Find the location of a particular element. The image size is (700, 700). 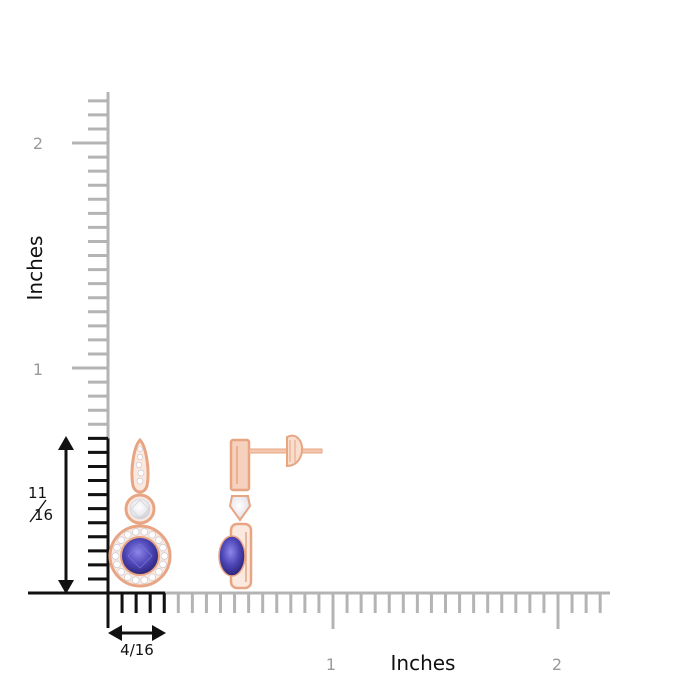

top-pave-stones is located at coordinates (140, 465).